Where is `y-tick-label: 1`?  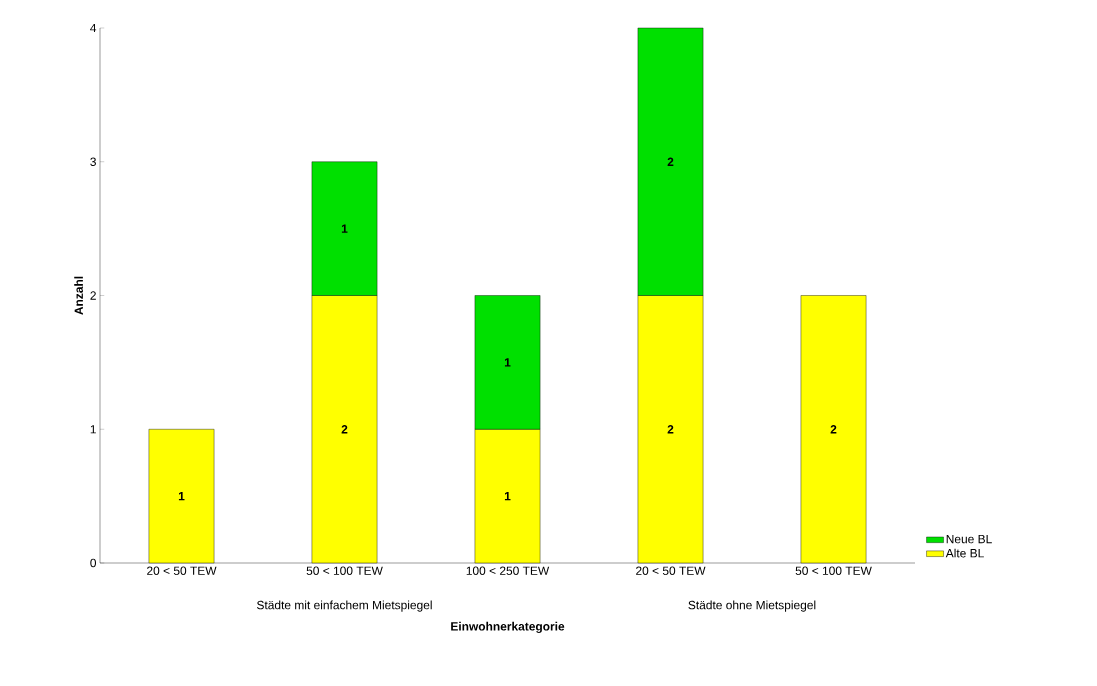
y-tick-label: 1 is located at coordinates (93, 429).